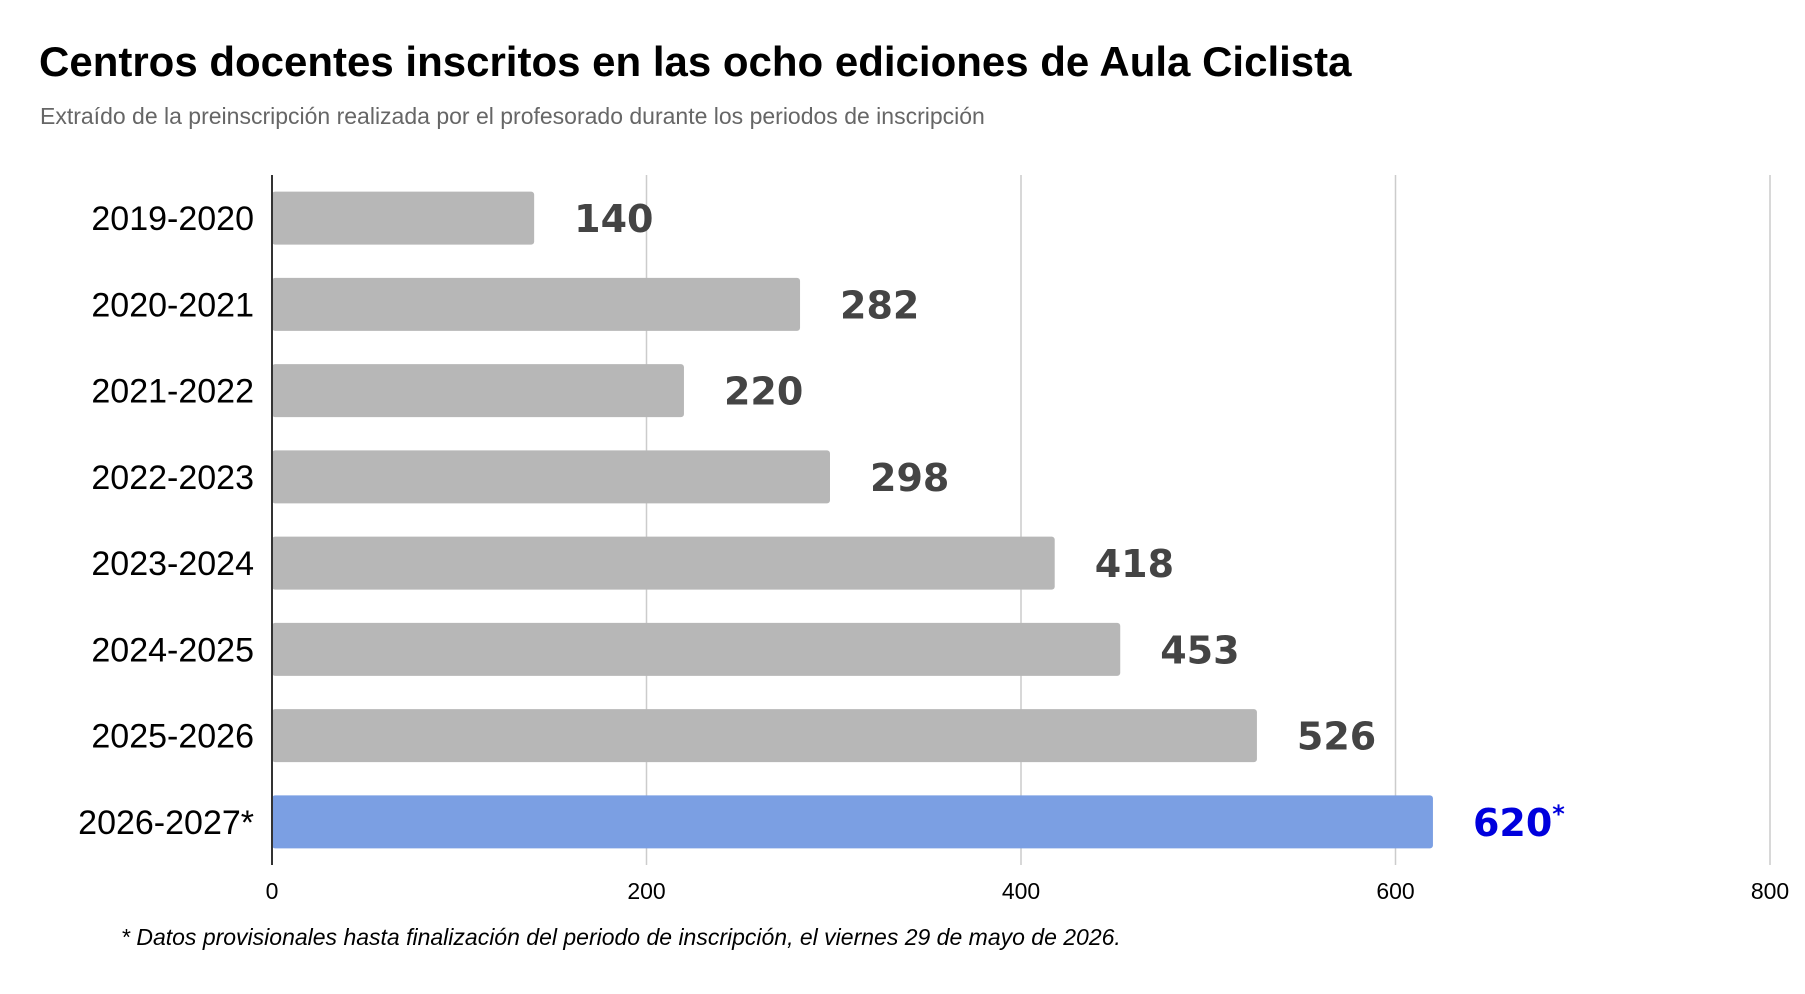 The width and height of the screenshot is (1805, 994). What do you see at coordinates (909, 478) in the screenshot?
I see `data-label: 298` at bounding box center [909, 478].